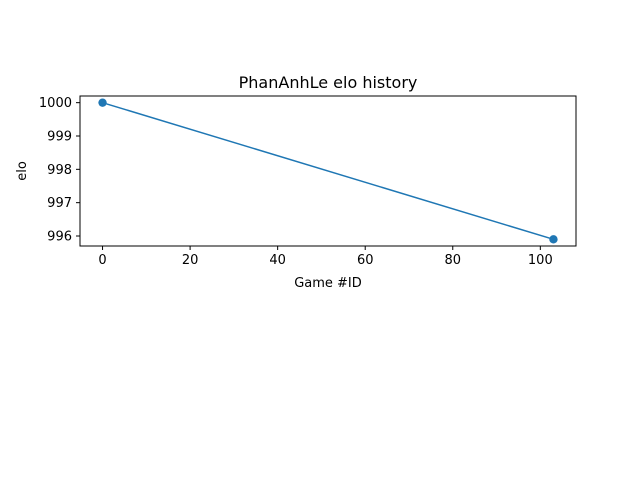 Image resolution: width=640 pixels, height=485 pixels. Describe the element at coordinates (277, 260) in the screenshot. I see `x-tick-label: 40` at that location.